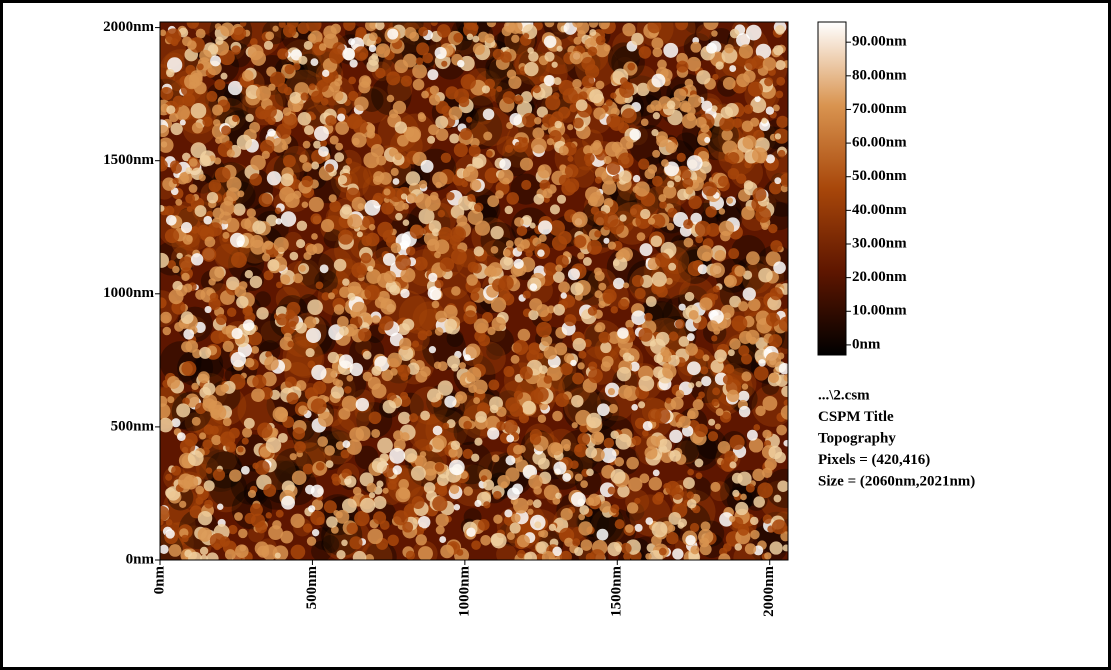 The image size is (1111, 670). What do you see at coordinates (832, 188) in the screenshot?
I see `colorbar` at bounding box center [832, 188].